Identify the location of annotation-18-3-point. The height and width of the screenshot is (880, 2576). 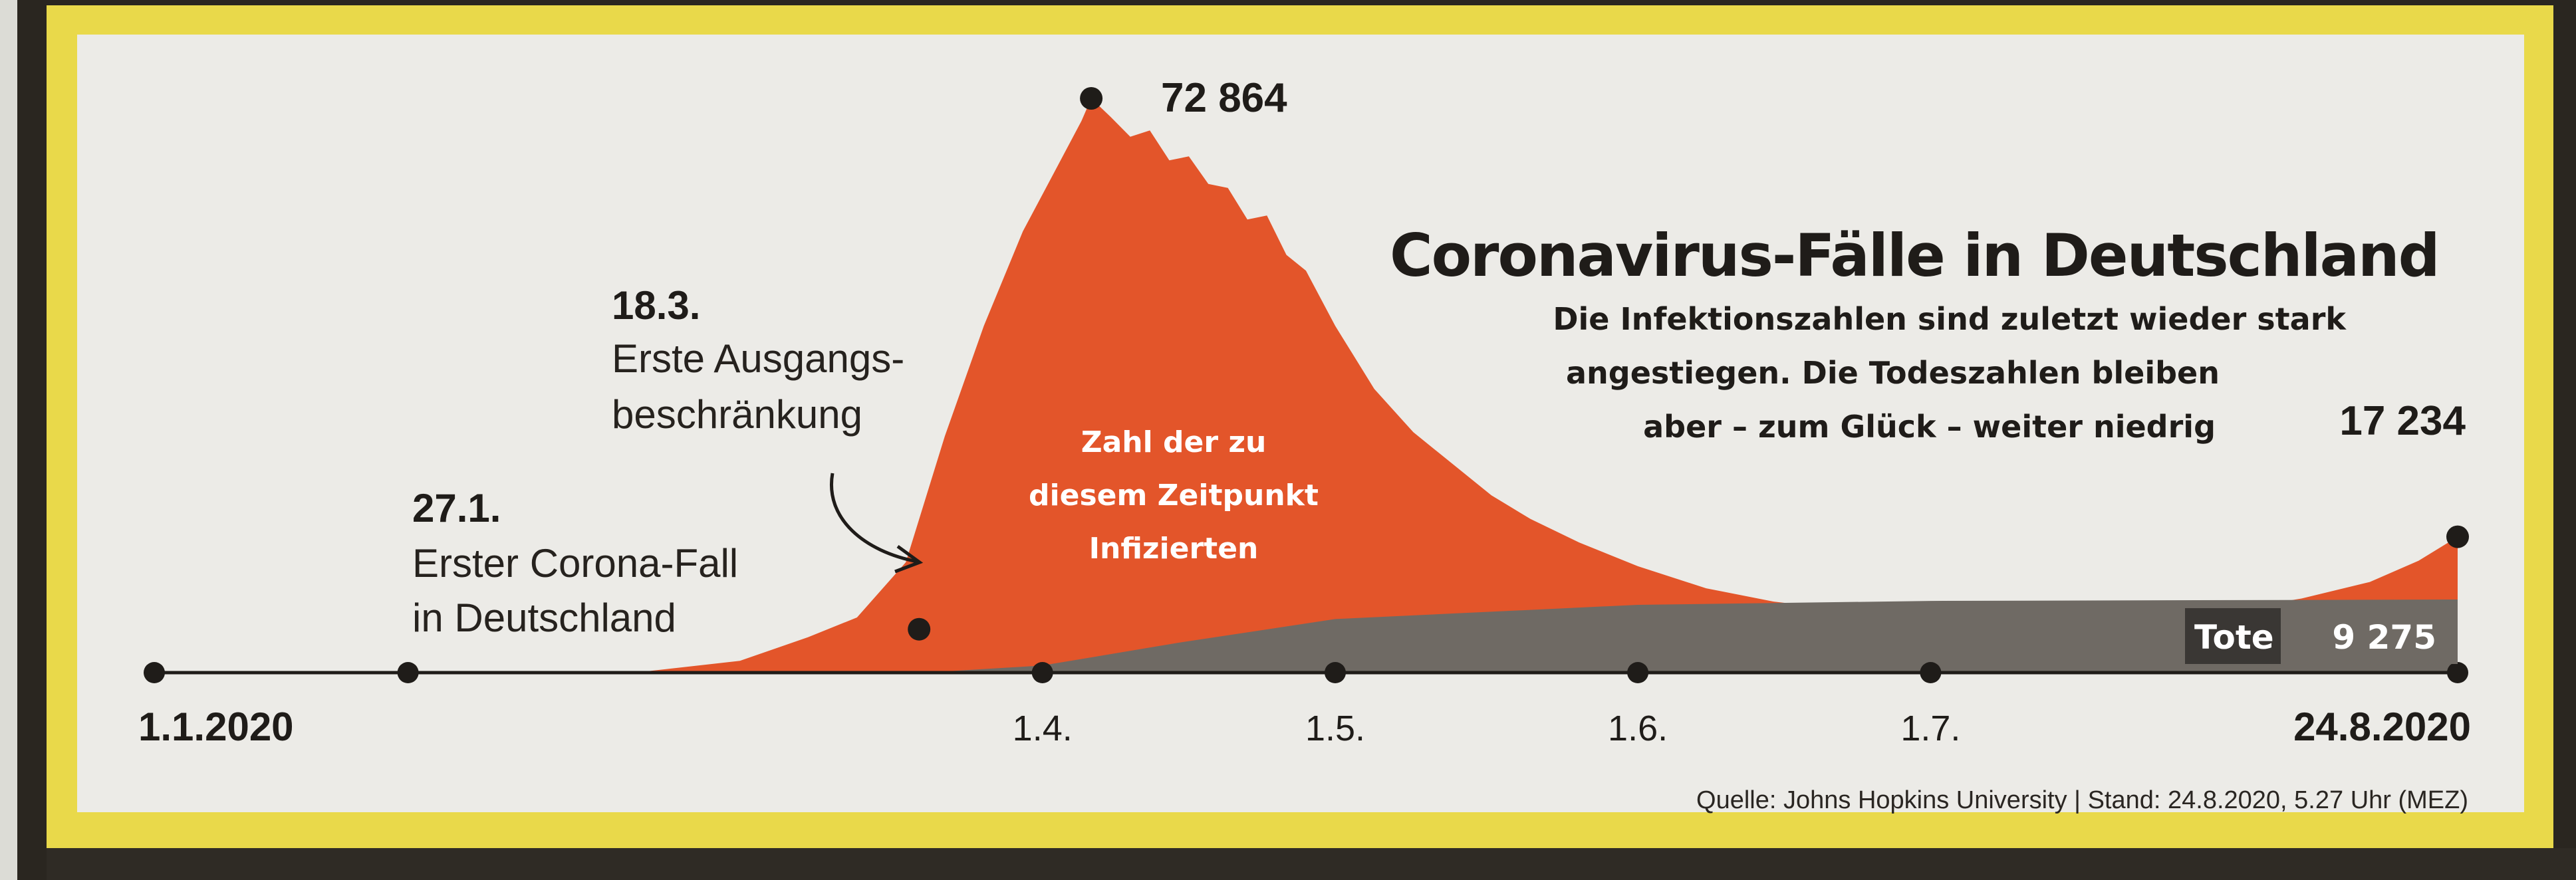
(919, 629).